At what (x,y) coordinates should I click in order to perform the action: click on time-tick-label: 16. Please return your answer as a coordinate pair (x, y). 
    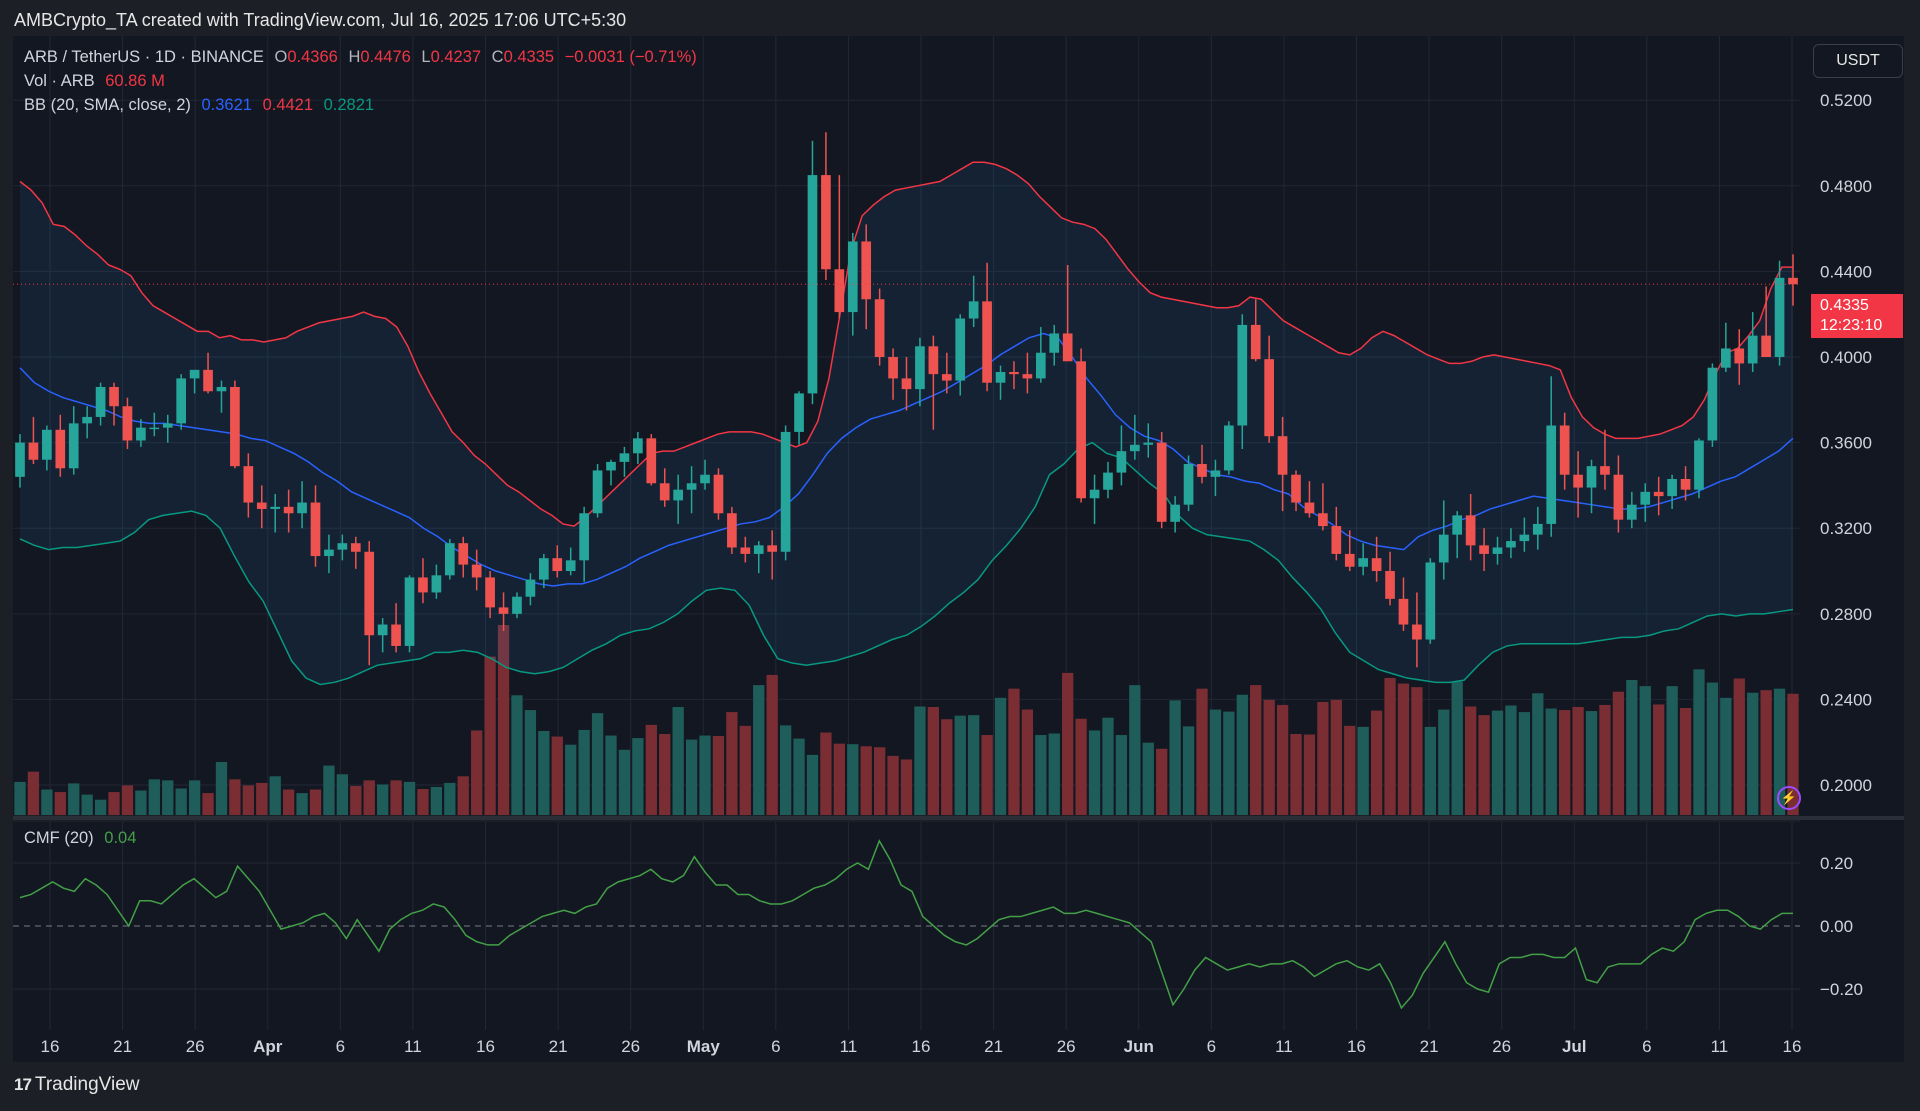
    Looking at the image, I should click on (485, 1046).